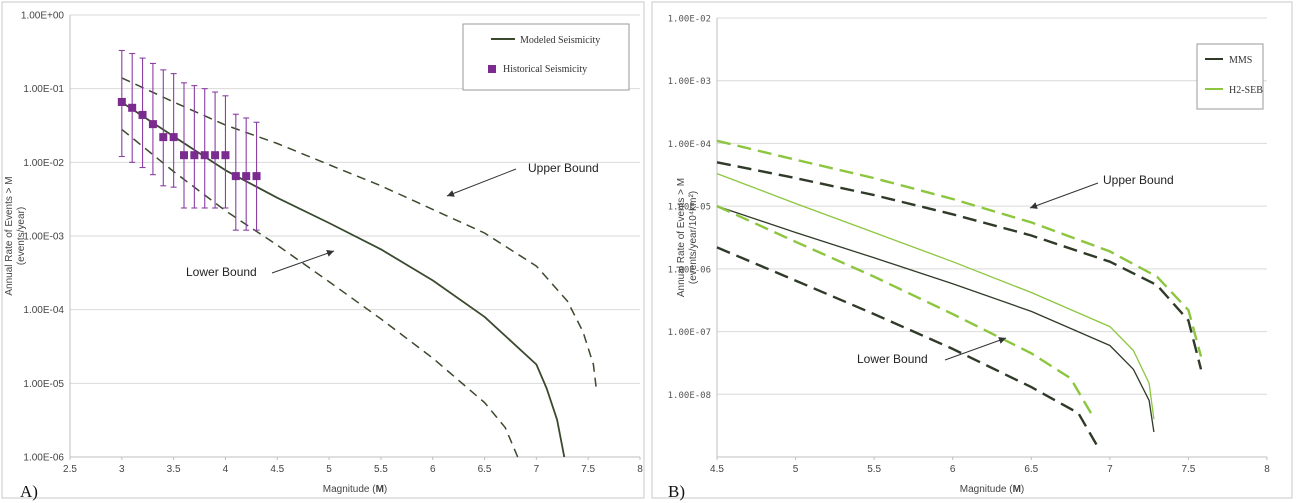 The width and height of the screenshot is (1300, 503). I want to click on x-tick-label: 2.5, so click(70, 469).